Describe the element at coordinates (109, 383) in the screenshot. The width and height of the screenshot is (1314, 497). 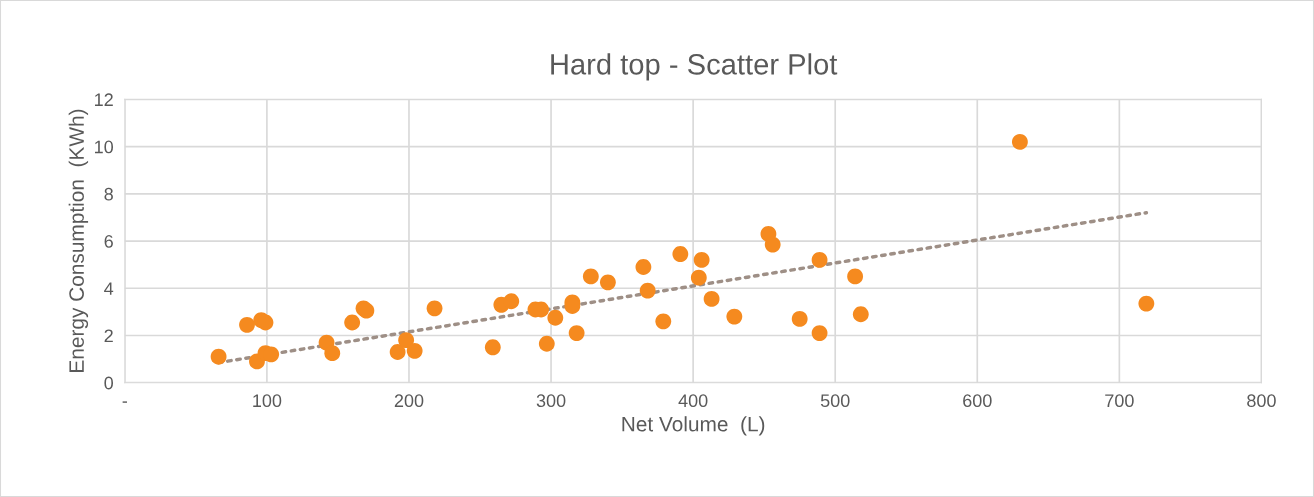
I see `y-tick-label: 0` at that location.